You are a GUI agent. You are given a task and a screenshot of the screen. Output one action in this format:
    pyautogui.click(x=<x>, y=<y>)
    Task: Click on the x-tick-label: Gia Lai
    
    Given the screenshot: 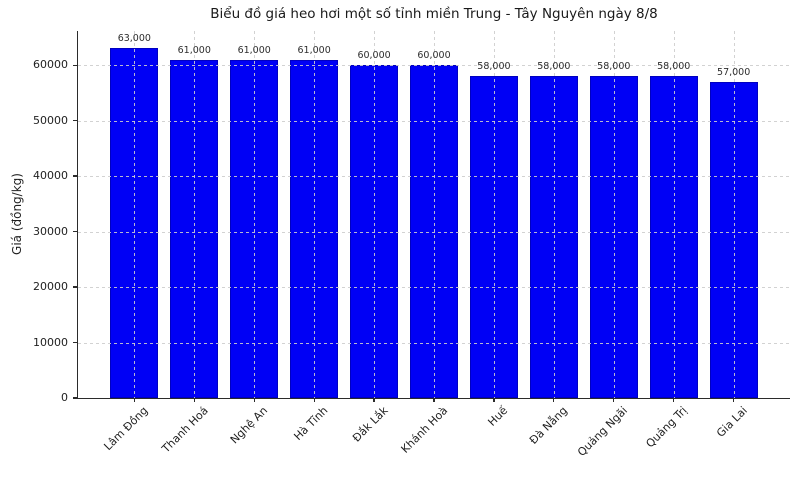 What is the action you would take?
    pyautogui.click(x=731, y=422)
    